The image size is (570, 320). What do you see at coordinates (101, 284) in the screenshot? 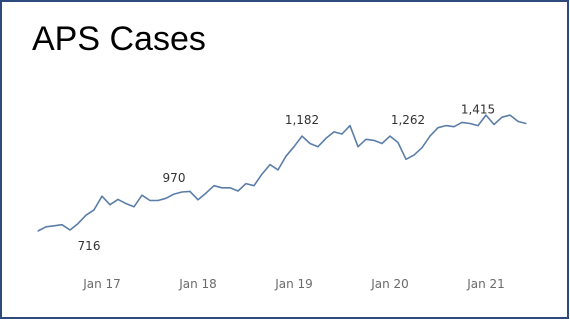
I see `x-tick-label: Jan 17` at bounding box center [101, 284].